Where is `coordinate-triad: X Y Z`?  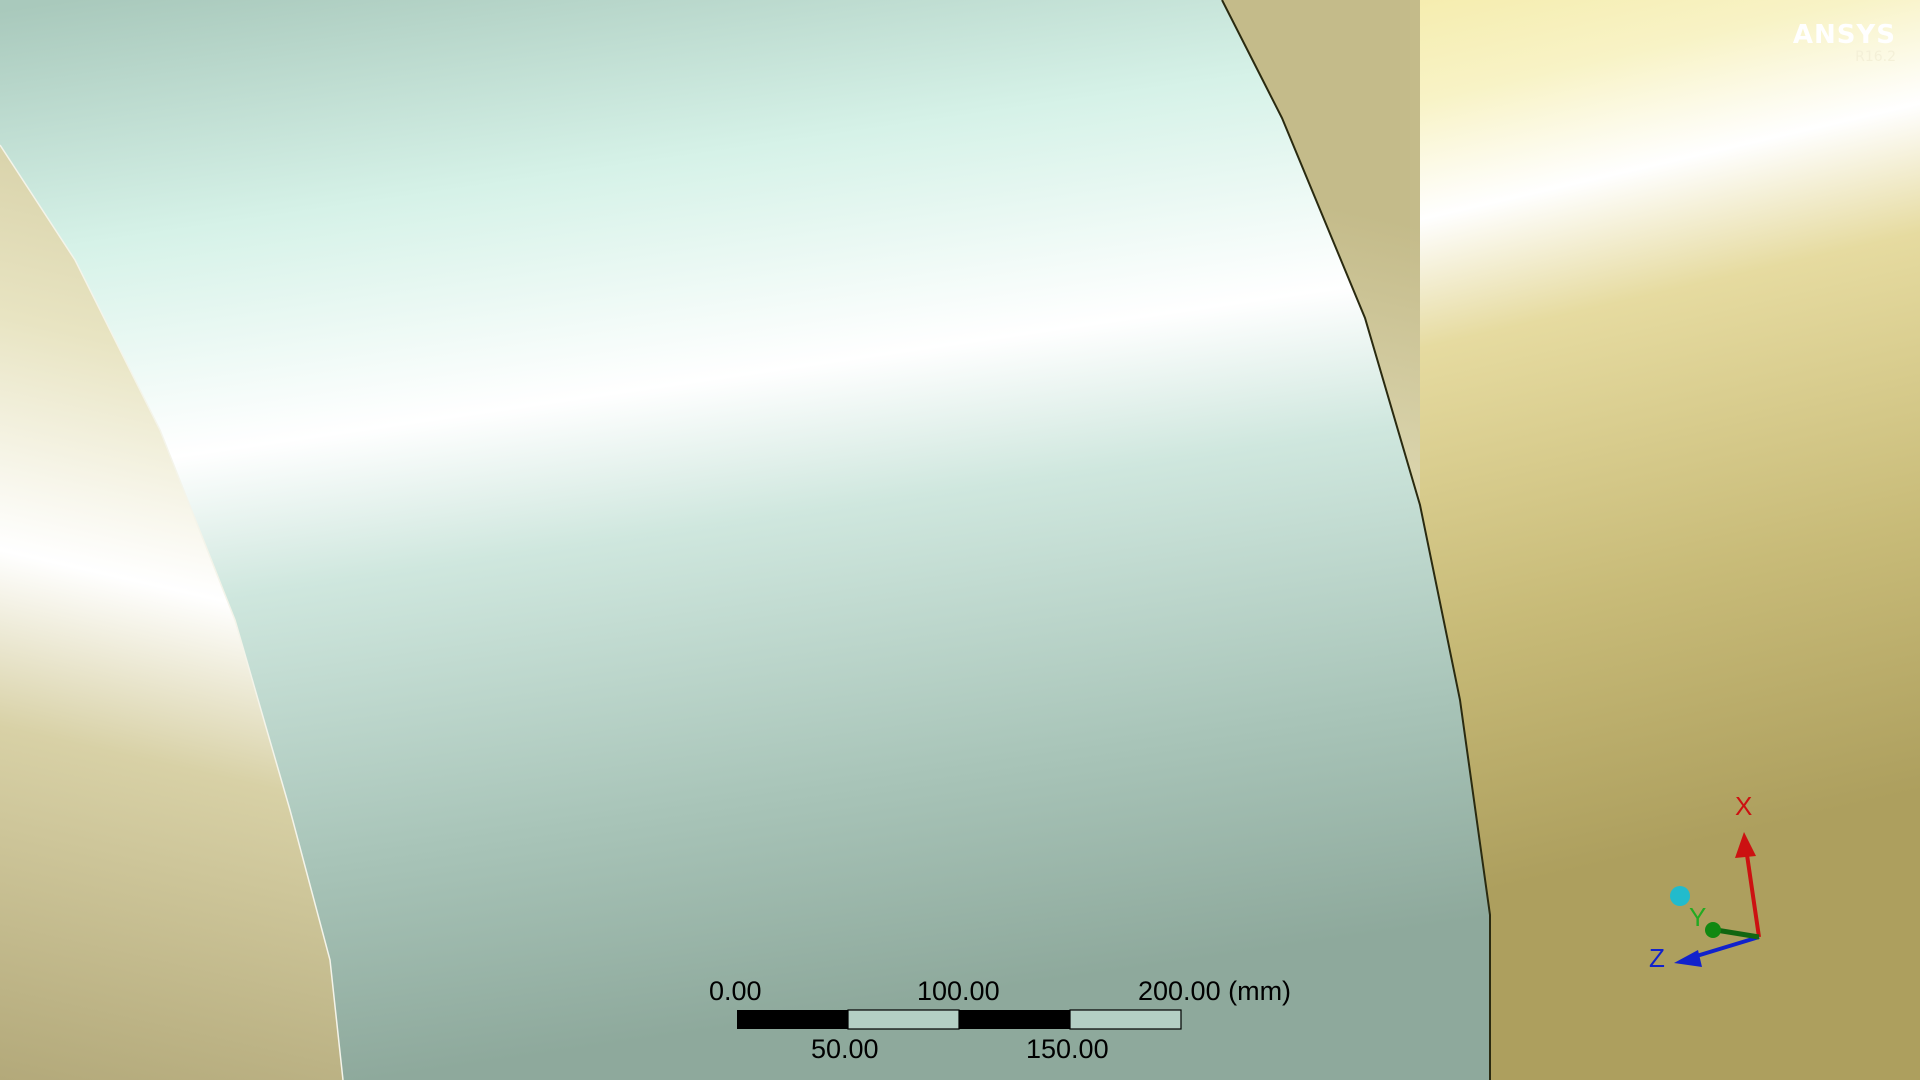
coordinate-triad: X Y Z is located at coordinates (1705, 882).